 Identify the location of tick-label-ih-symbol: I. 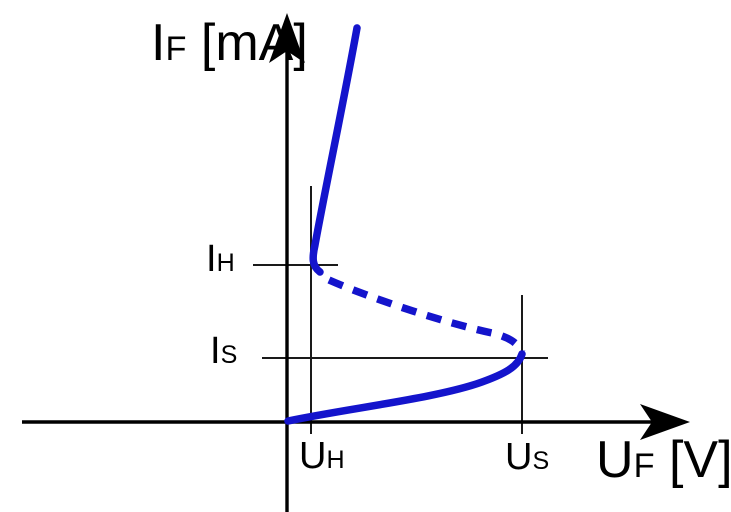
(211, 259).